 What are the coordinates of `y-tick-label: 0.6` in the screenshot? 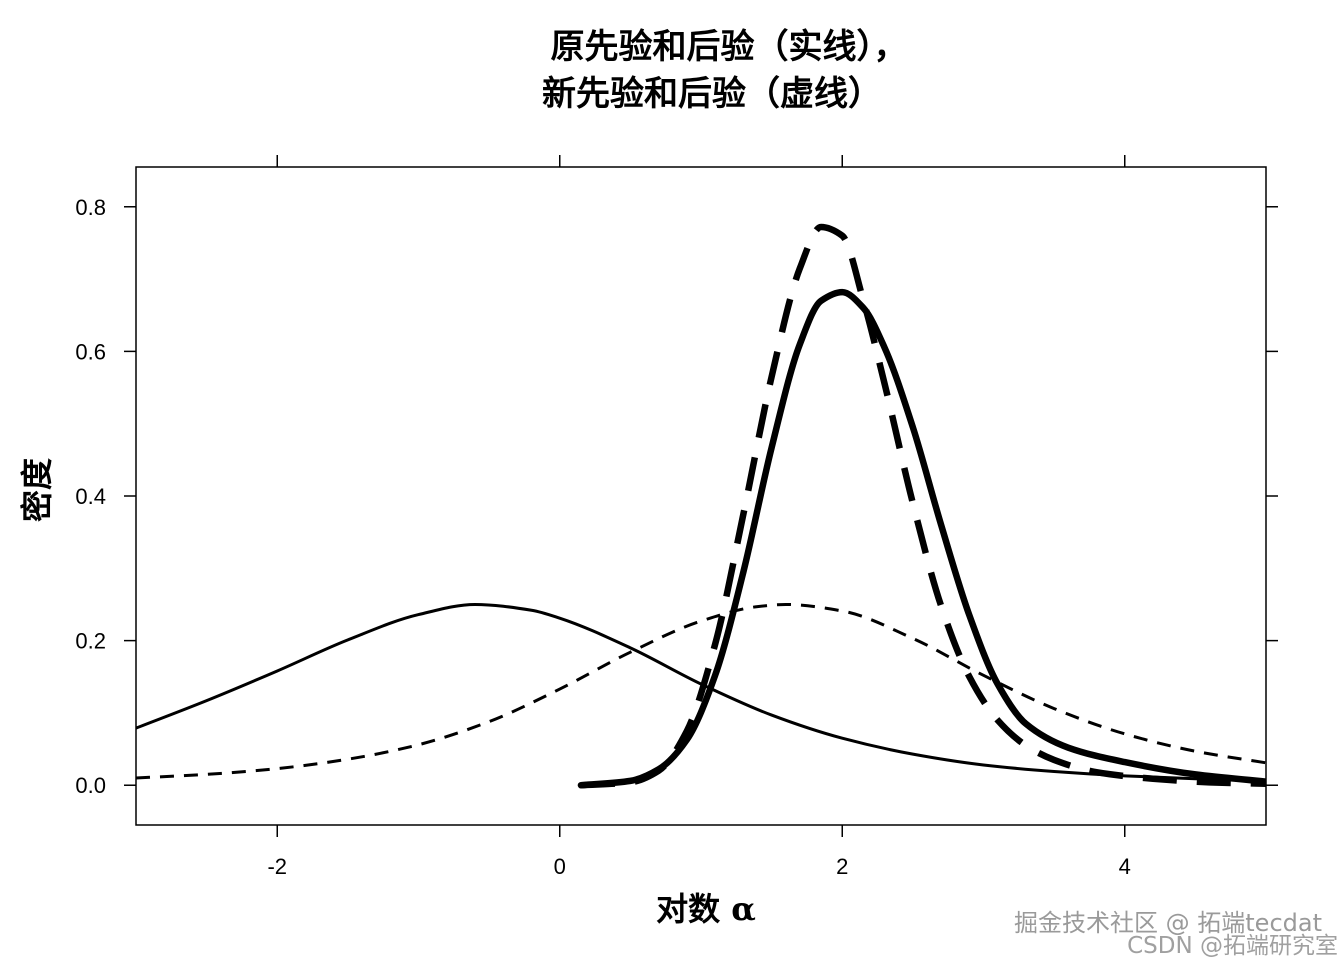 It's located at (90, 351).